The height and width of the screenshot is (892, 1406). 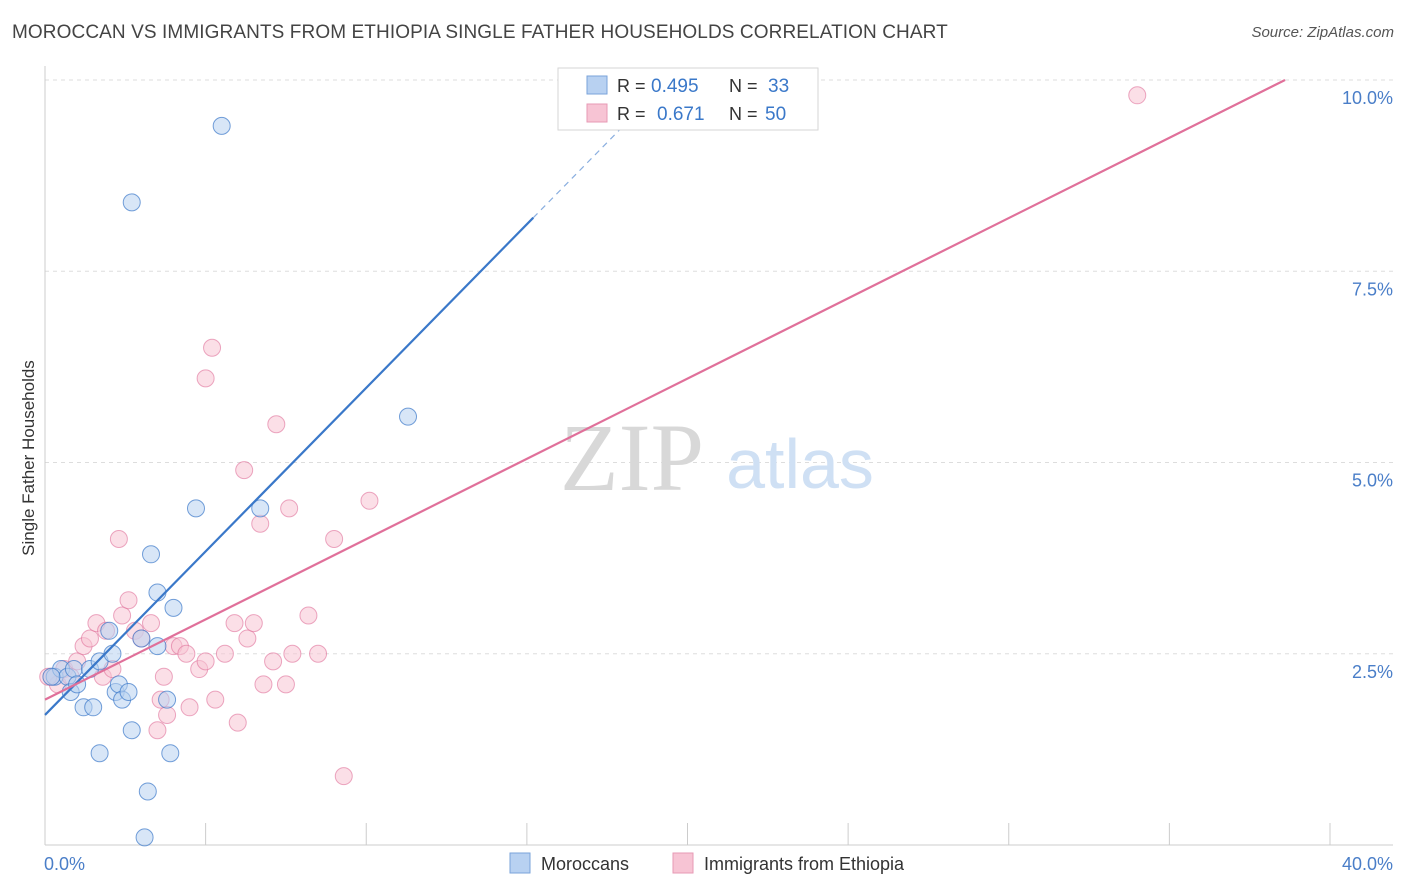 I want to click on x-tick-label-max: 40.0%, so click(x=1367, y=864).